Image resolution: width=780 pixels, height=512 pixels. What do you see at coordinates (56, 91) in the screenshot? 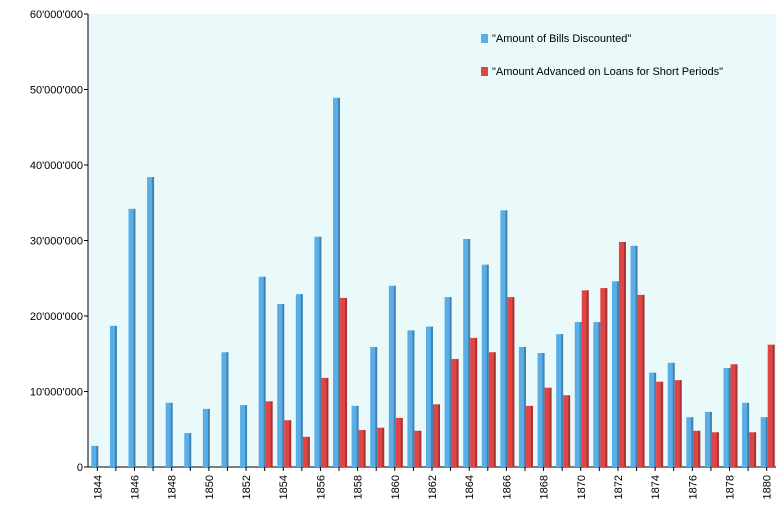
I see `y-tick-label: 50'000'000` at bounding box center [56, 91].